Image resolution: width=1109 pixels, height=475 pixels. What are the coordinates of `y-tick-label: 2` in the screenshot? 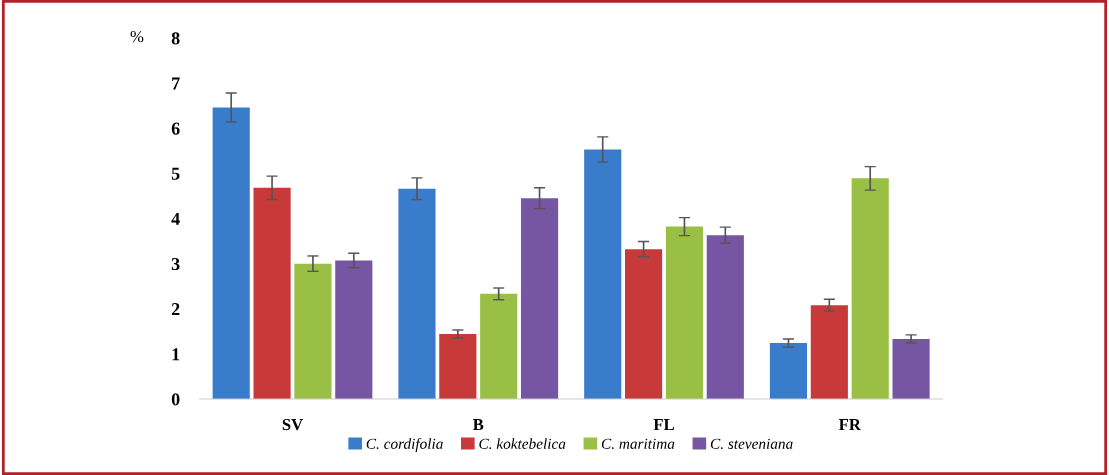 It's located at (175, 309).